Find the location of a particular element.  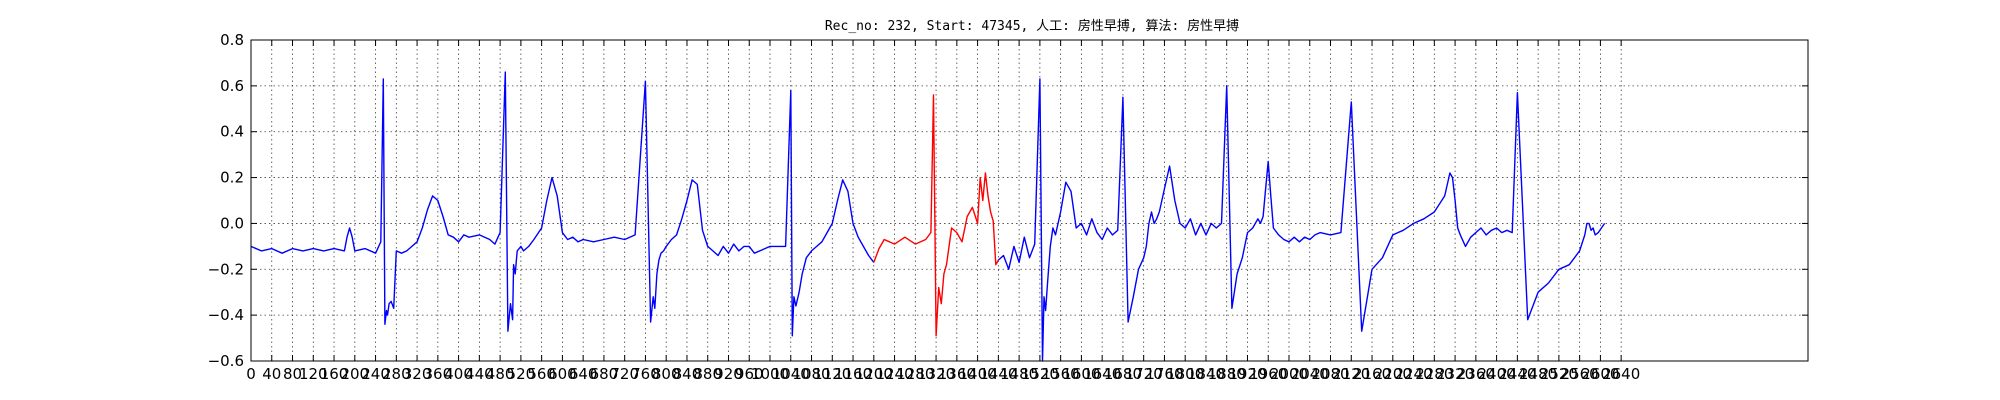

x-tick-label: 1240 is located at coordinates (894, 374).